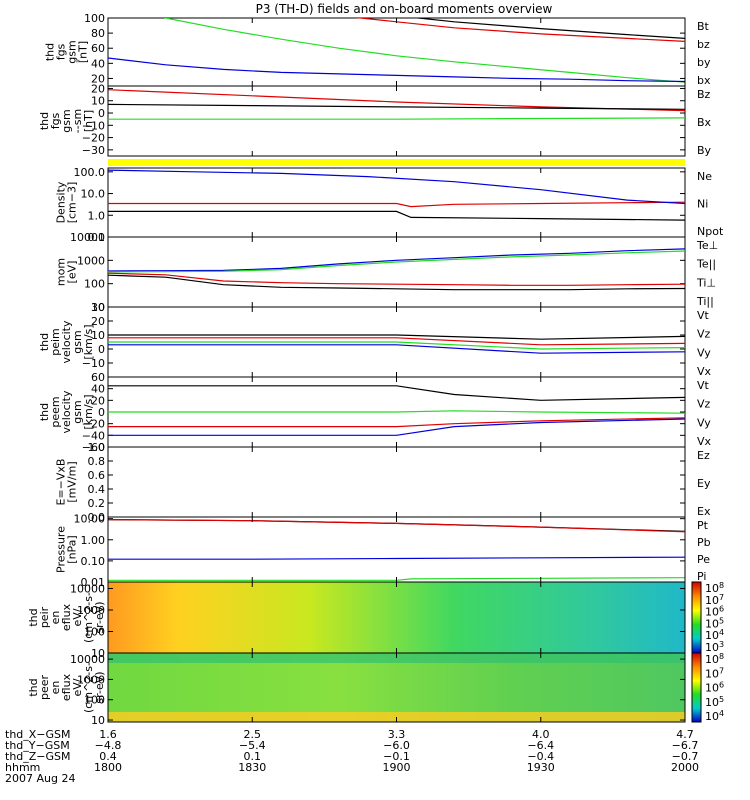 This screenshot has width=750, height=800. I want to click on legend-label: Ni, so click(702, 204).